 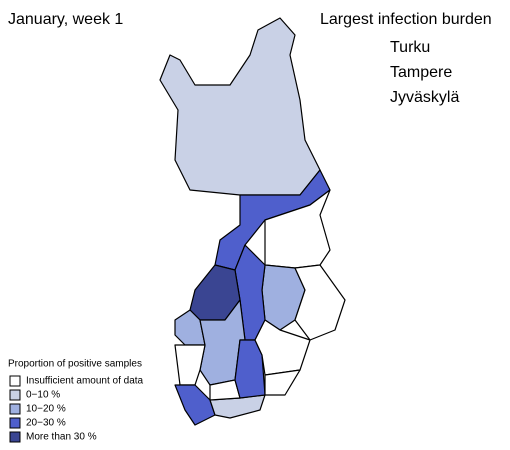 I want to click on city-name: Jyväskylä, so click(x=424, y=97).